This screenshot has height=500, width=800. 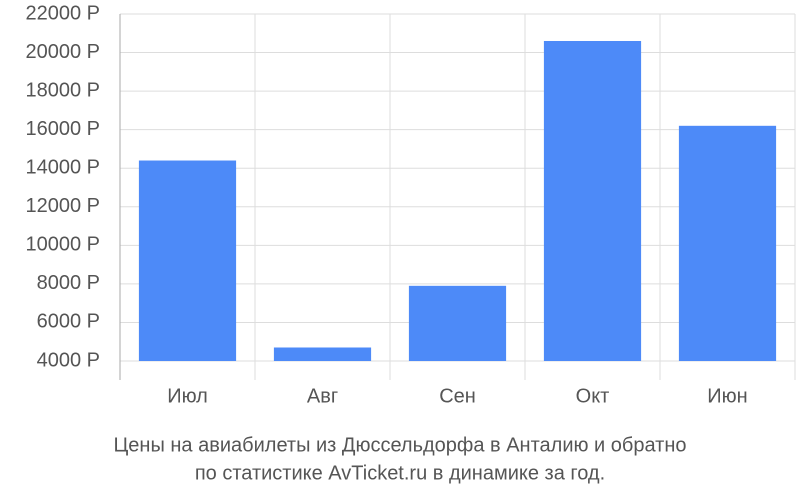 I want to click on y-tick-label: 16000 Р, so click(x=62, y=129).